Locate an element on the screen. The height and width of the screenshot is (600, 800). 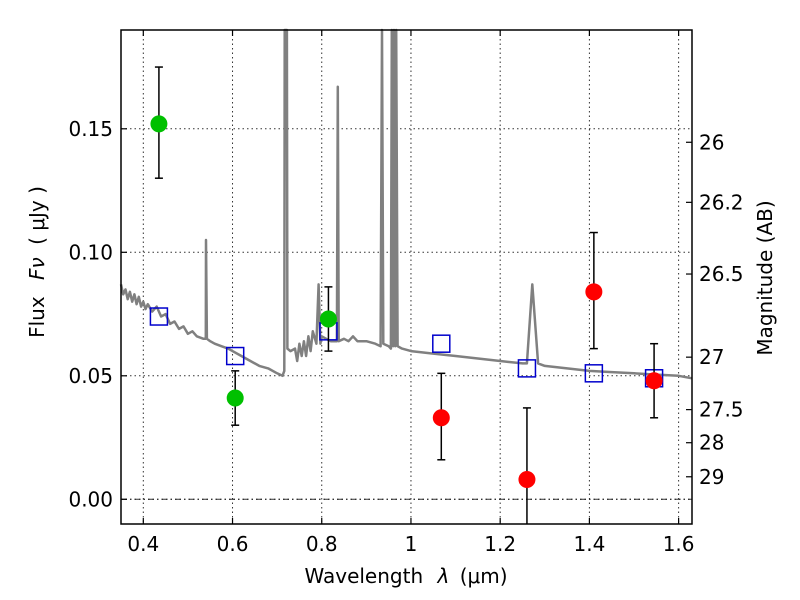
y2-tick-label: 28 is located at coordinates (711, 443).